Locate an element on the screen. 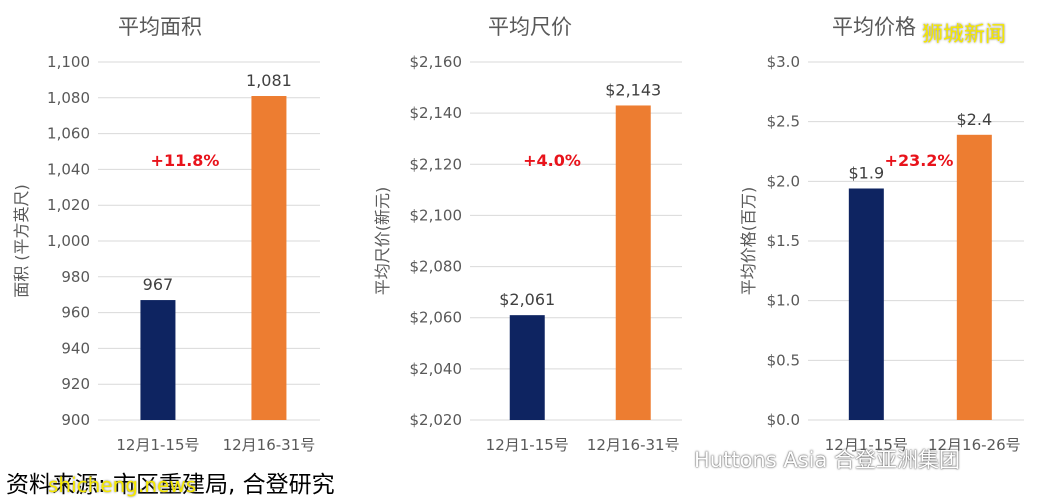 The image size is (1044, 504). growth-annotation: +4.0% is located at coordinates (552, 160).